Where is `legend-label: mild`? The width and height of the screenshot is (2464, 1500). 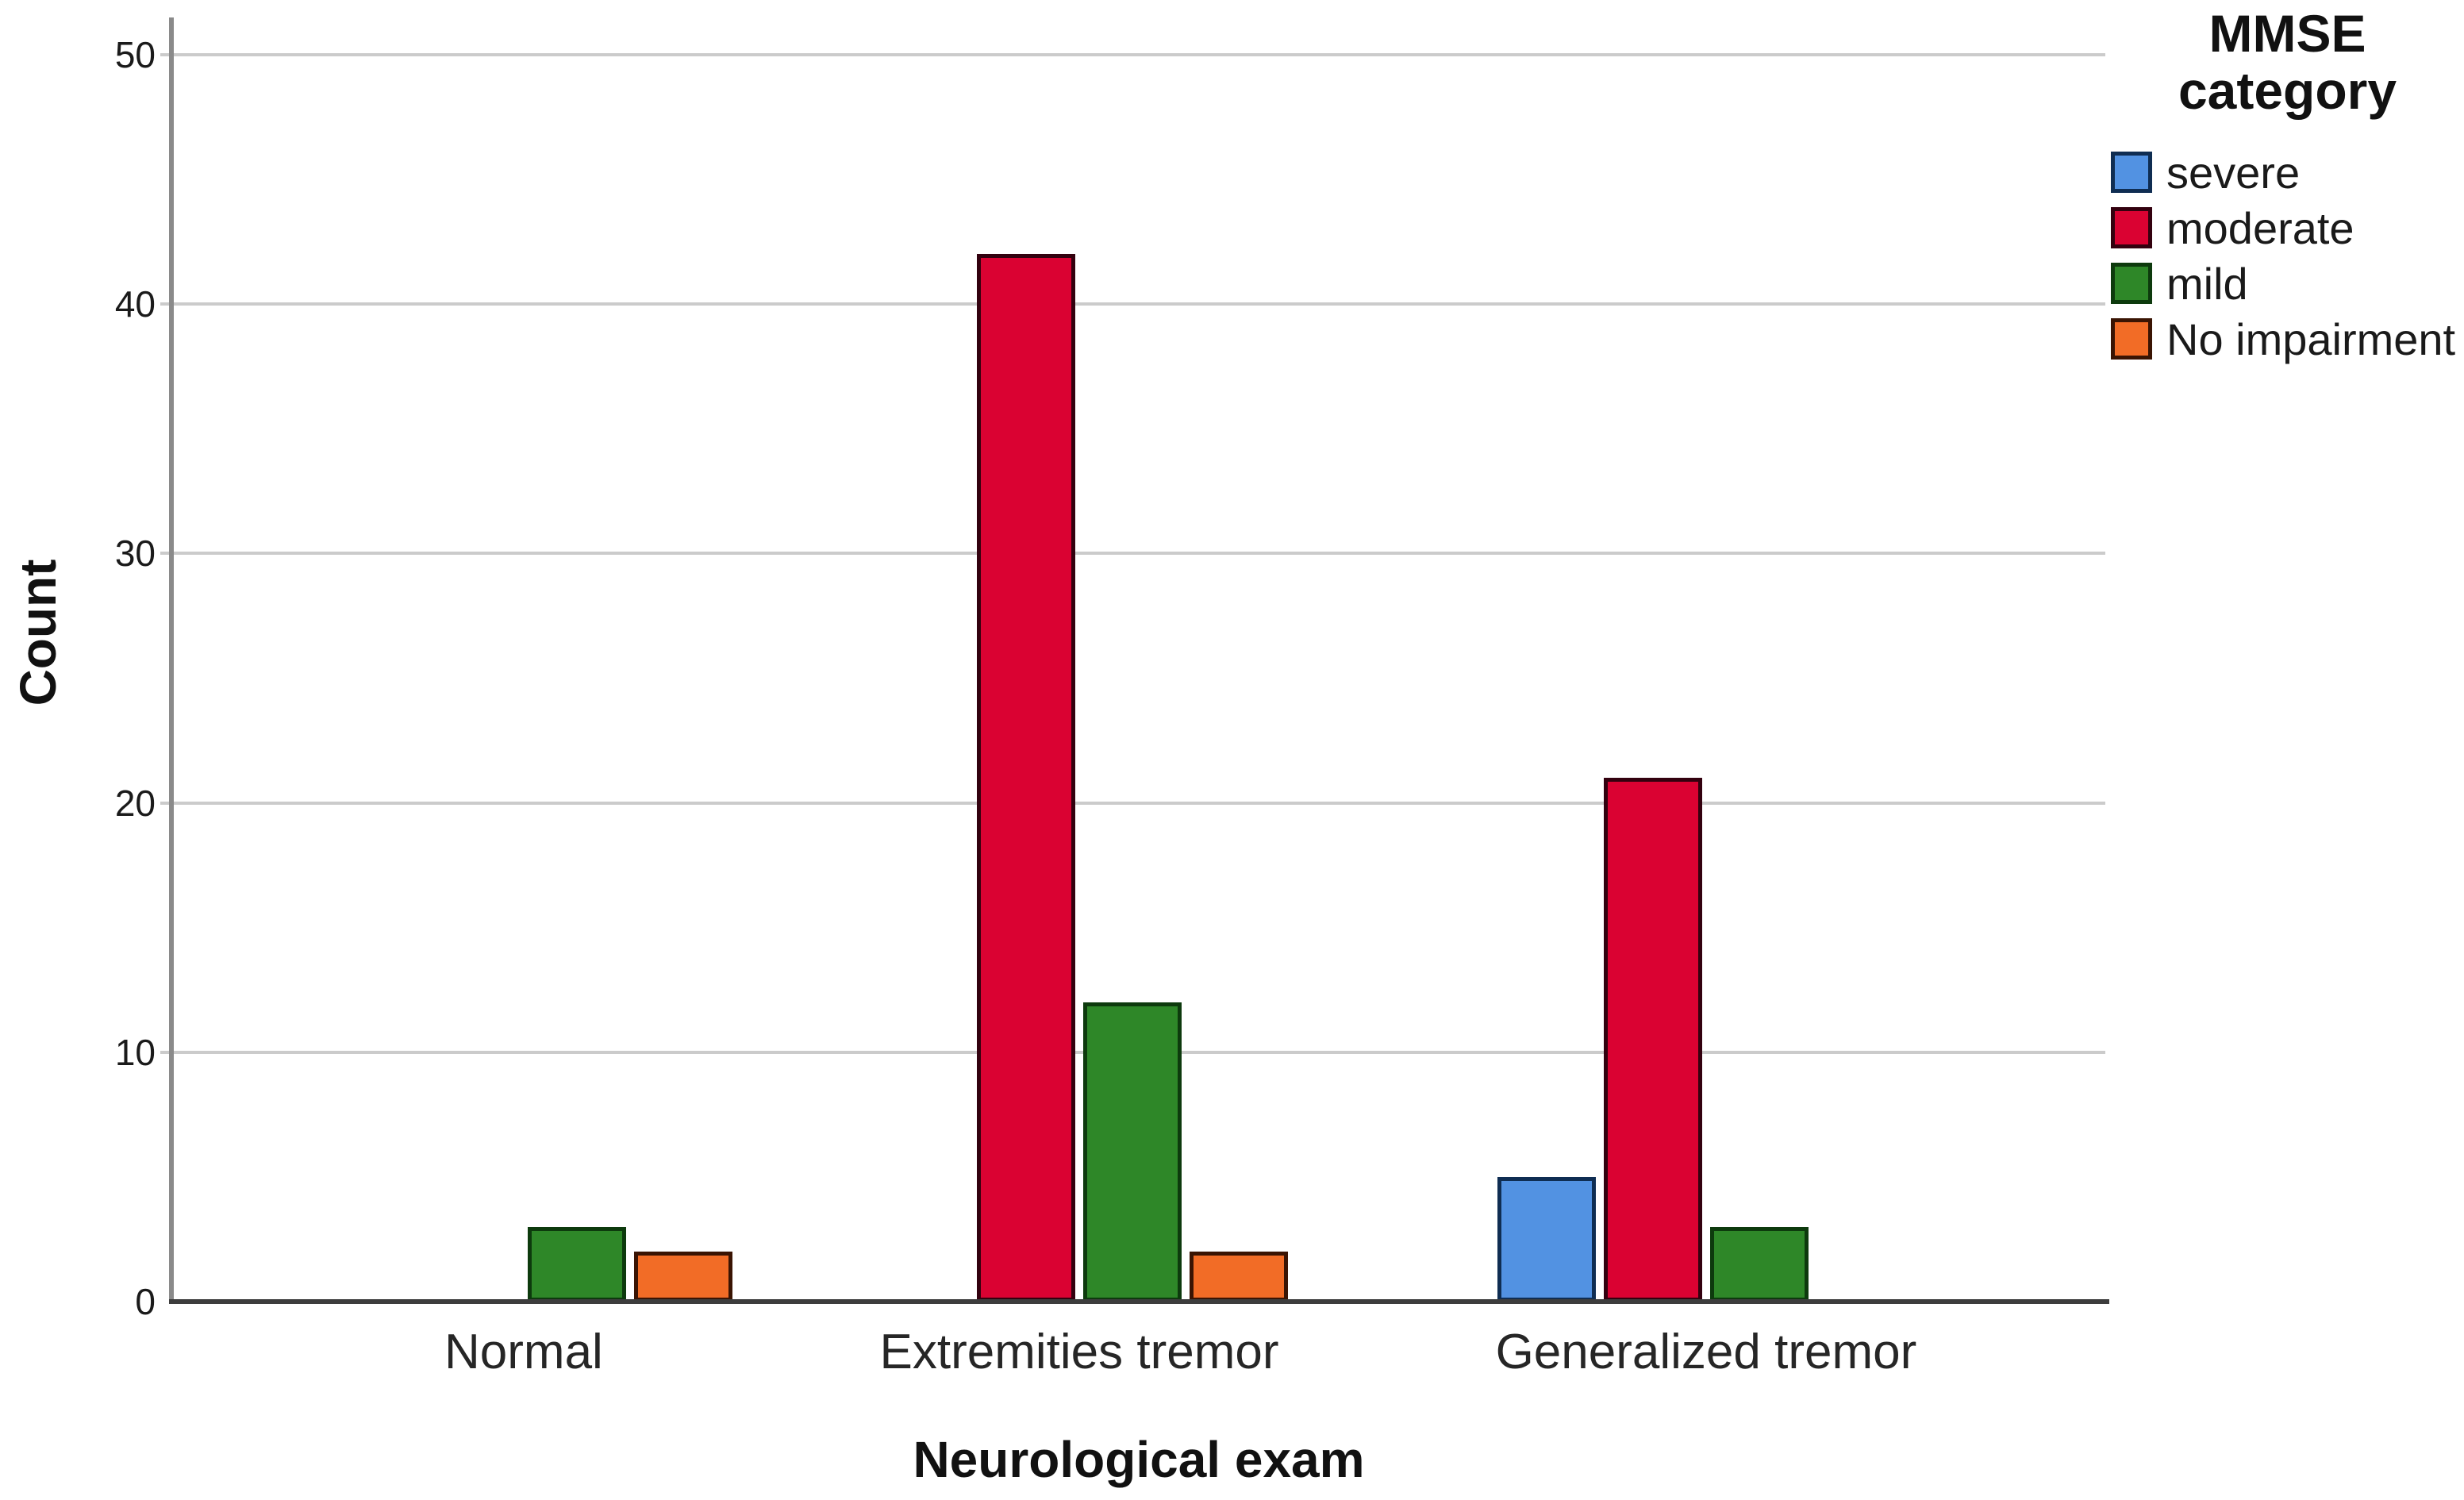 legend-label: mild is located at coordinates (2207, 283).